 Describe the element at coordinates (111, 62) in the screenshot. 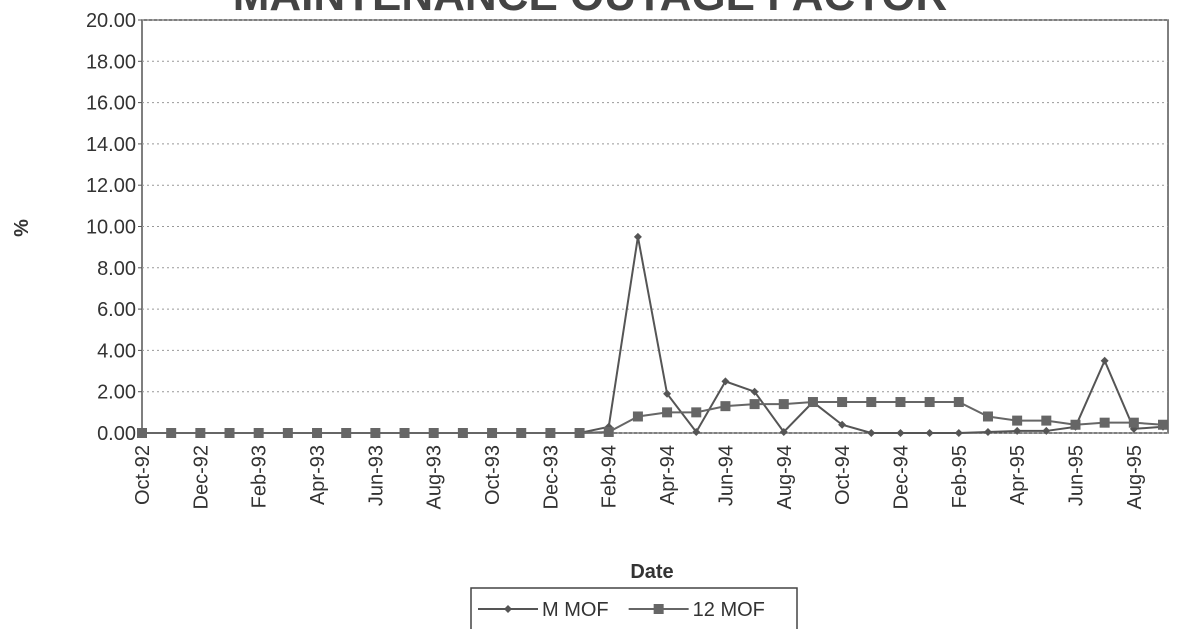

I see `y-tick-label: 18.00` at that location.